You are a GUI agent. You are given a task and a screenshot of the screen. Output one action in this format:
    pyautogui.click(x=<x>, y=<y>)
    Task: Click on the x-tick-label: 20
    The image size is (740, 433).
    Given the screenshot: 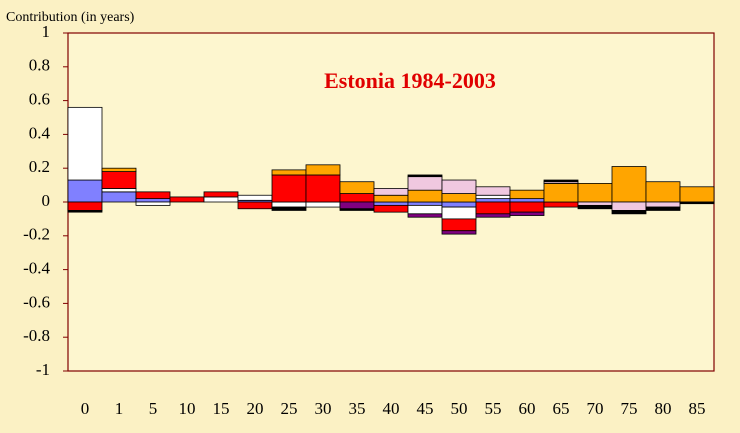 What is the action you would take?
    pyautogui.click(x=255, y=408)
    